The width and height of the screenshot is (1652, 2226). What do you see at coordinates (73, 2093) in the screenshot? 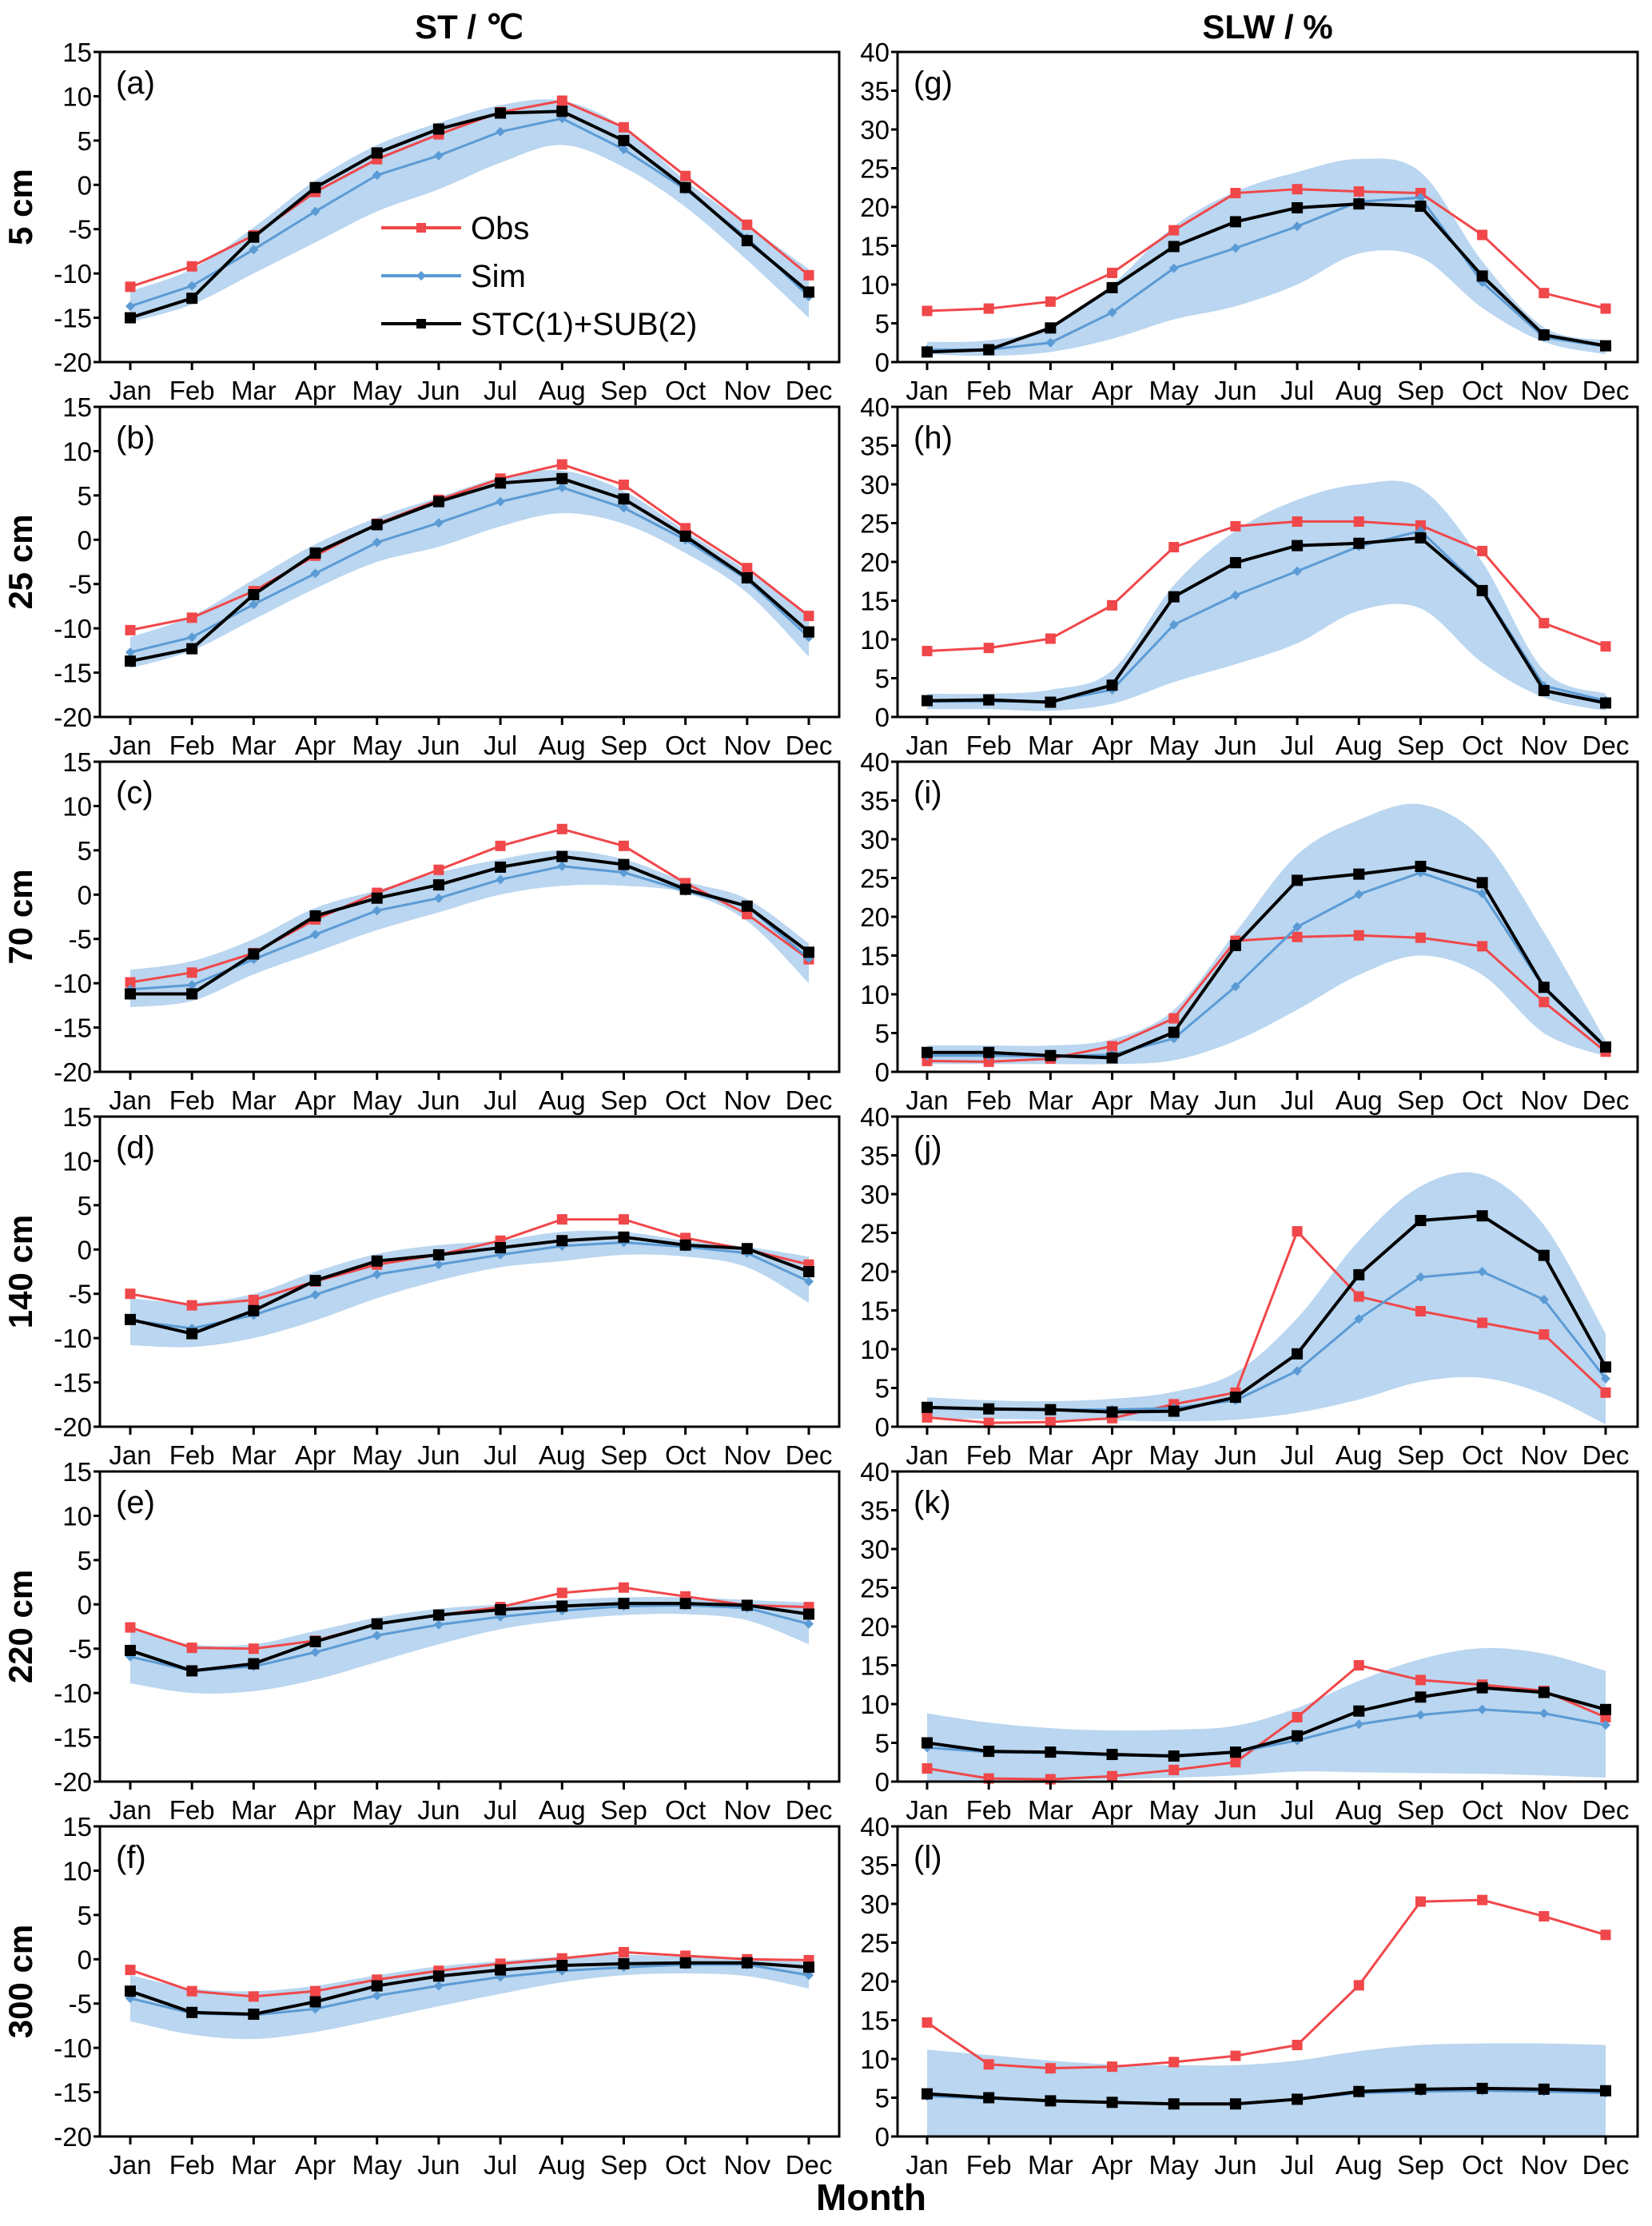
I see `y-tick-label: -15` at bounding box center [73, 2093].